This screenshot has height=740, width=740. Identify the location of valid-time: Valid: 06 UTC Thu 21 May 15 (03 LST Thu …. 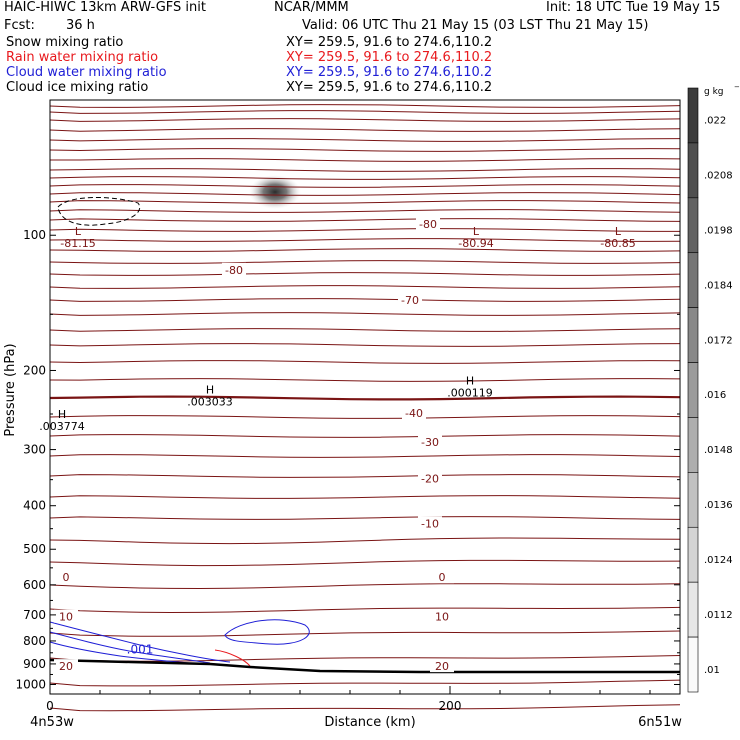
(475, 25).